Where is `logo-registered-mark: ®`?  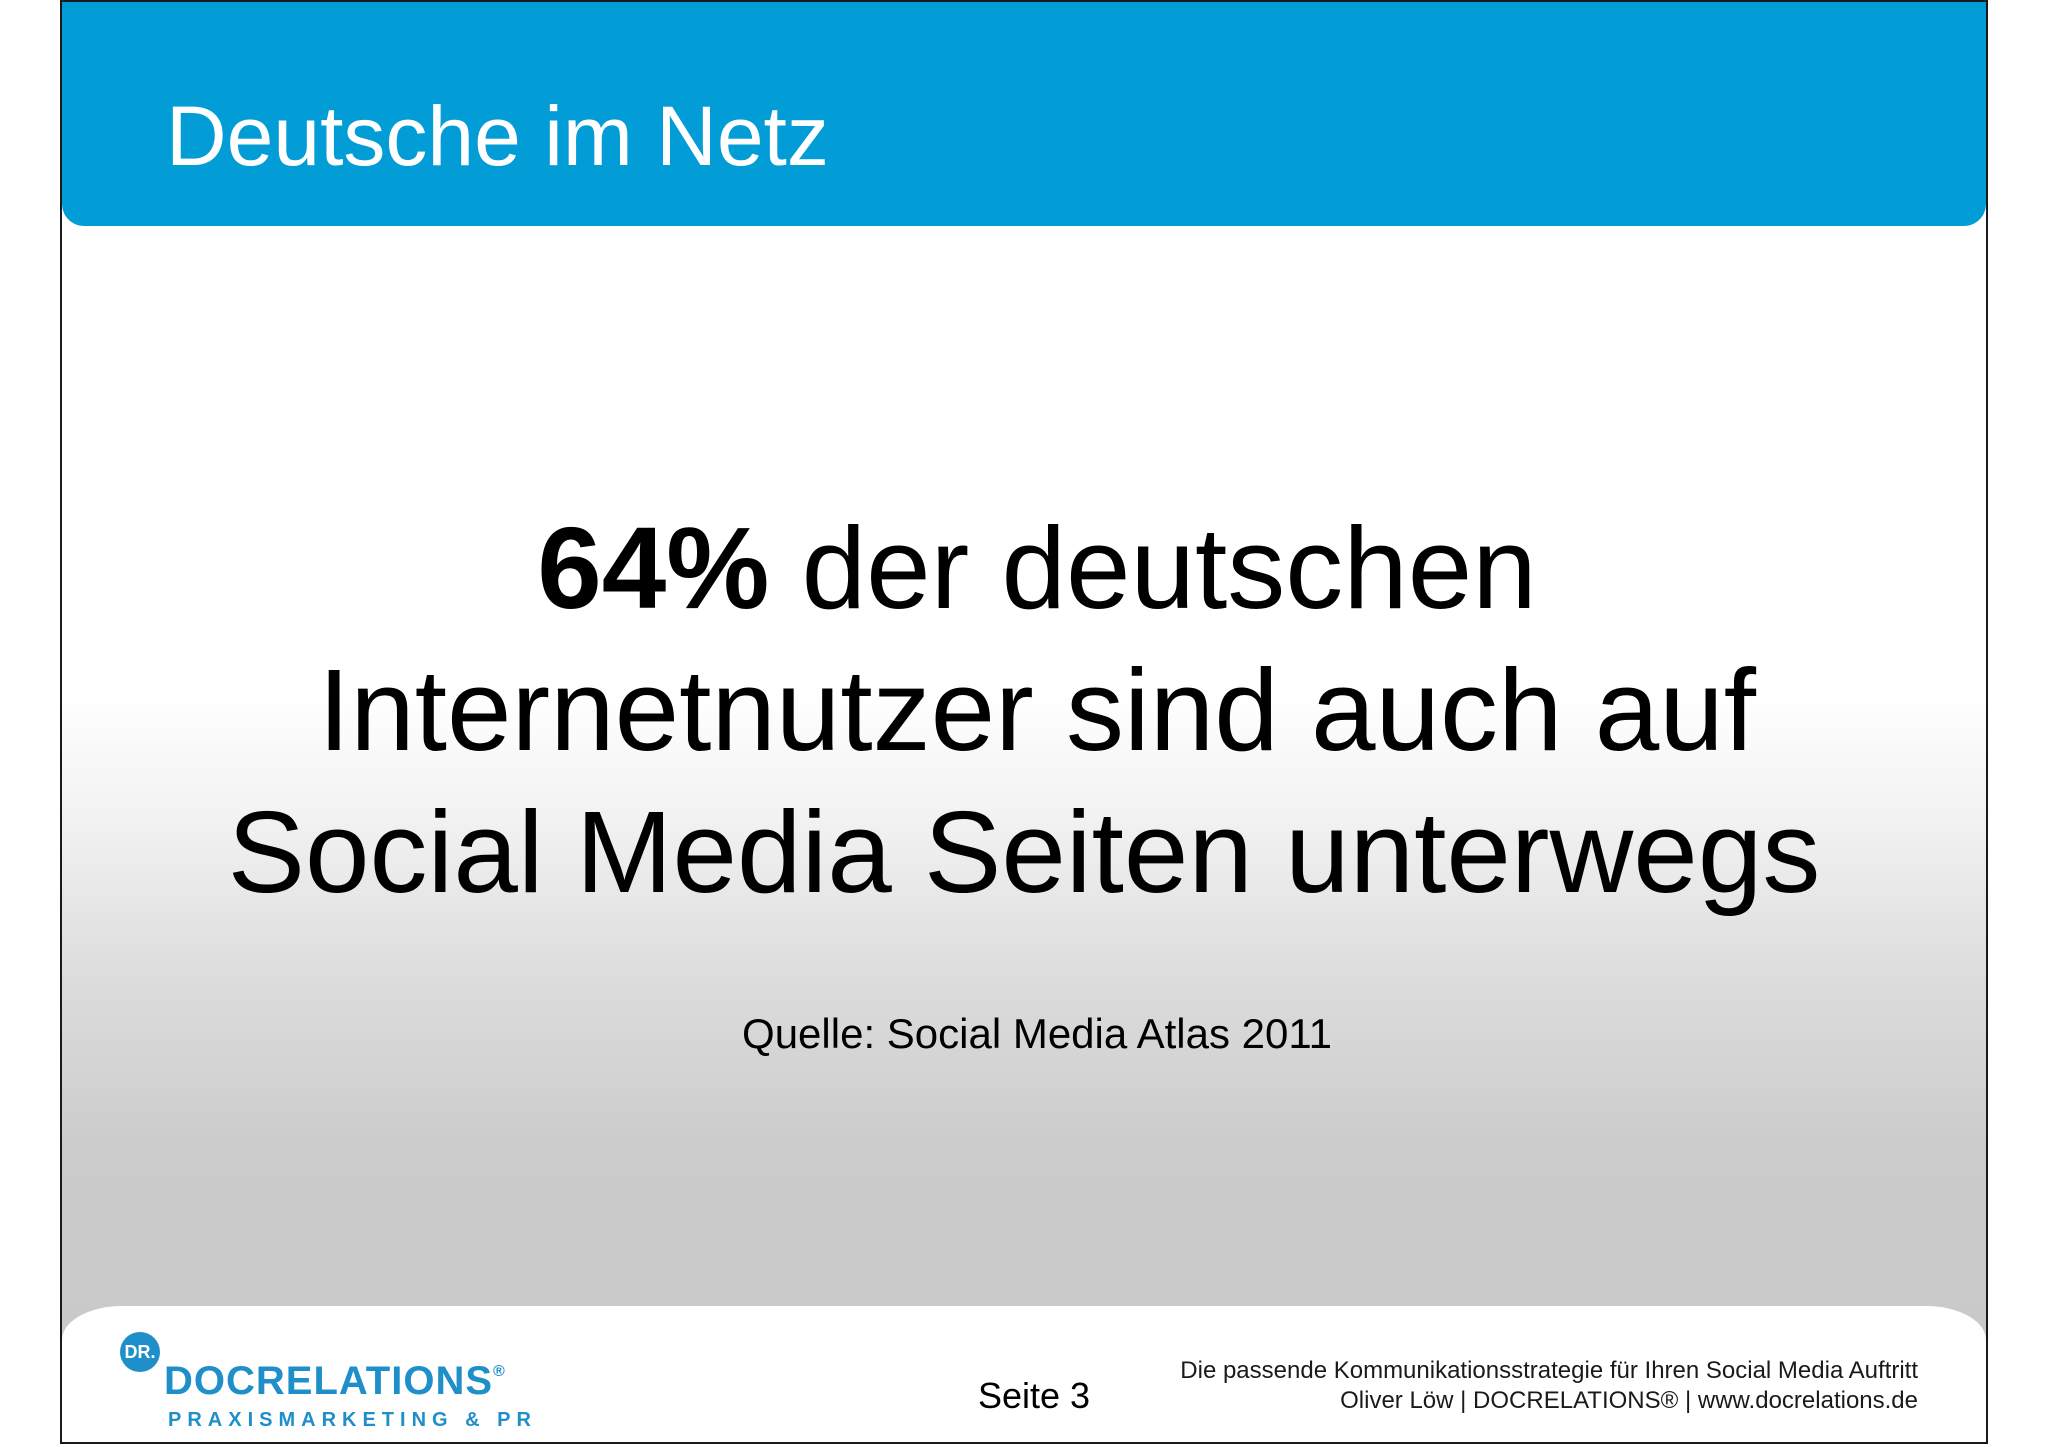 logo-registered-mark: ® is located at coordinates (499, 1371).